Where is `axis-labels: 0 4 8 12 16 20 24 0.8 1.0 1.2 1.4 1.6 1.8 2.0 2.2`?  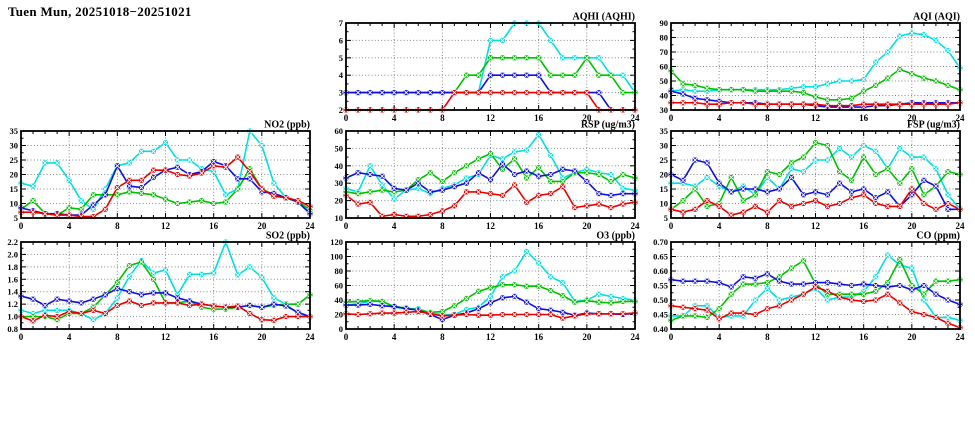 axis-labels: 0 4 8 12 16 20 24 0.8 1.0 1.2 1.4 1.6 1.8 2.0 2.2 is located at coordinates (161, 289).